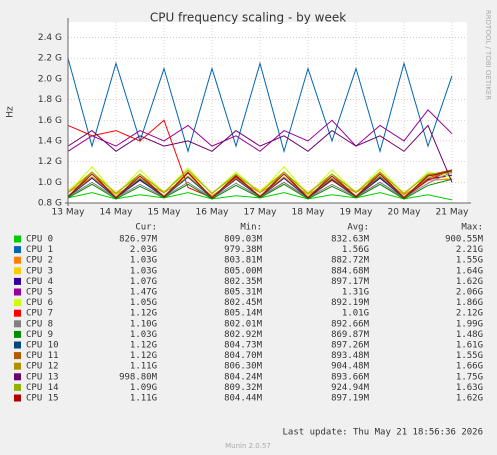  Describe the element at coordinates (243, 293) in the screenshot. I see `legend-min: 805.31M` at that location.